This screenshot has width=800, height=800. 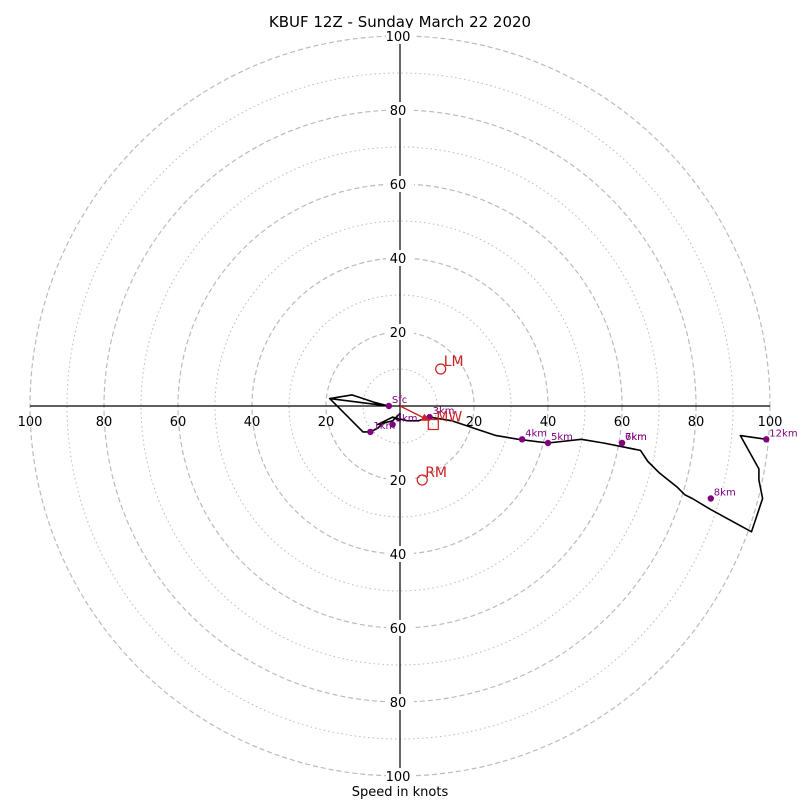 I want to click on wind-trace-line, so click(x=547, y=463).